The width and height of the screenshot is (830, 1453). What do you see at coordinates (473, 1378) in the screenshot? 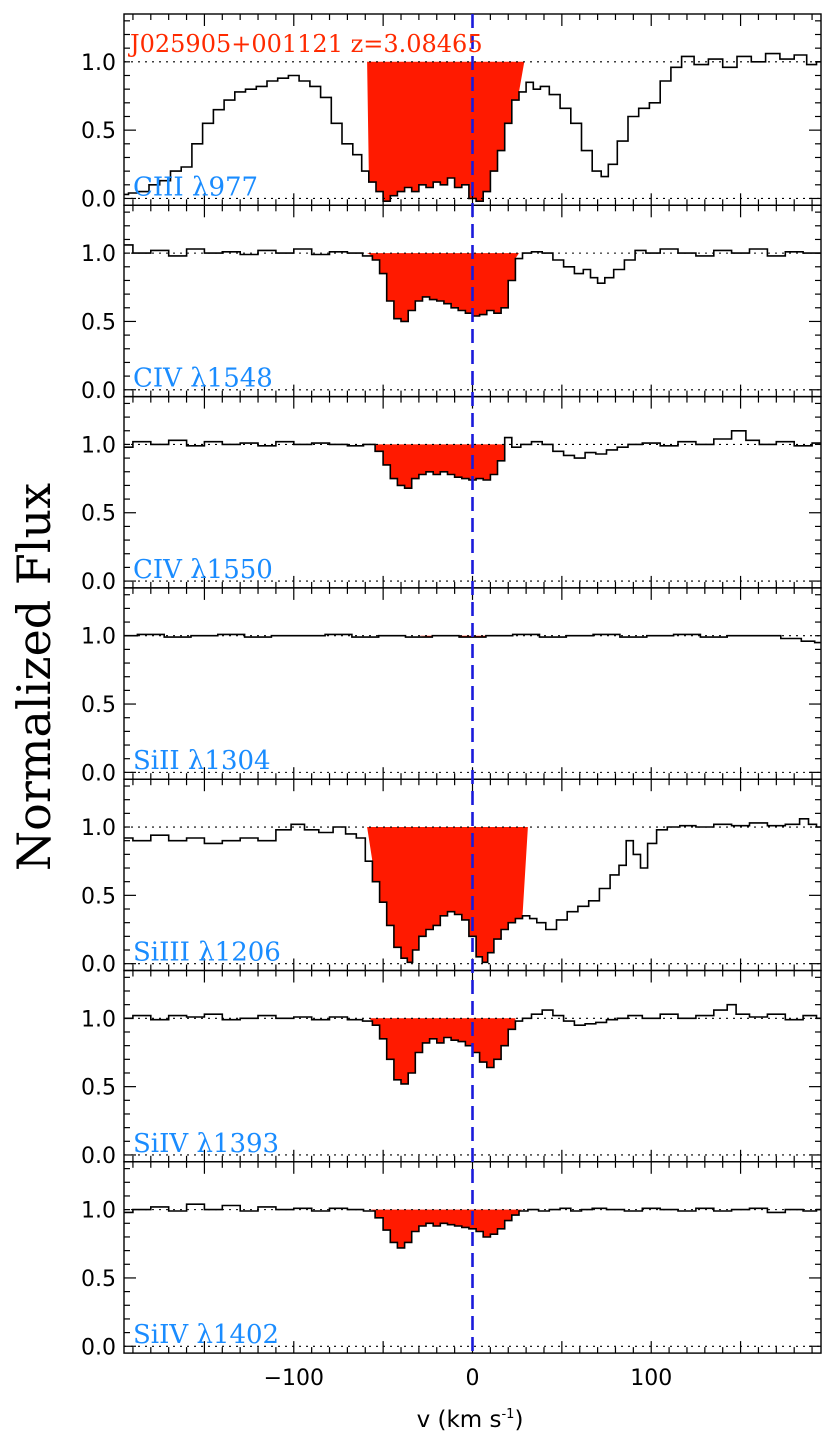
I see `x-tick-label: 0` at bounding box center [473, 1378].